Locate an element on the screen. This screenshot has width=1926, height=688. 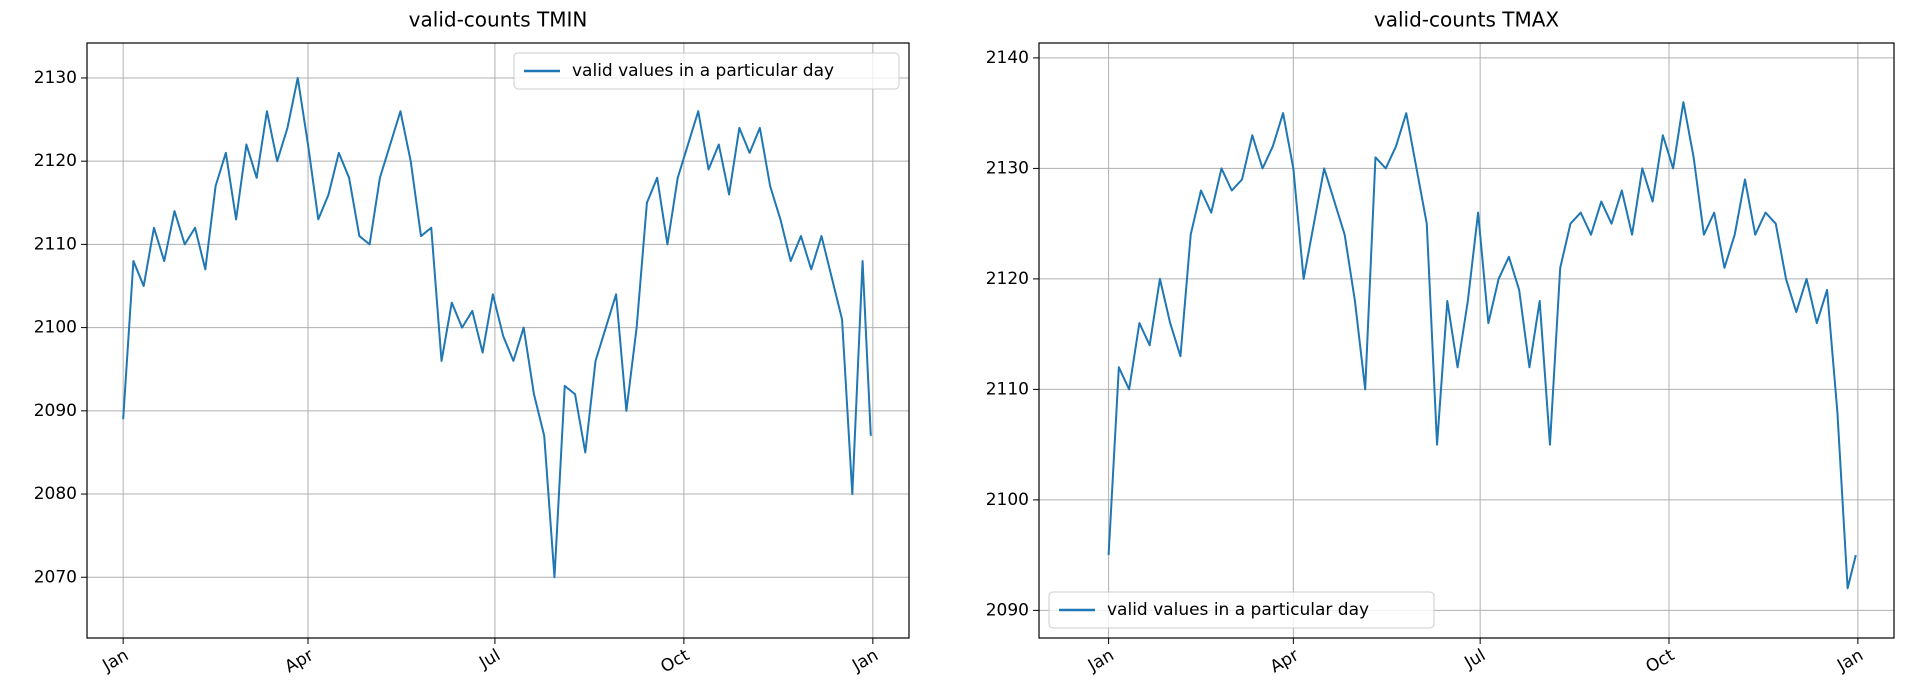
chart-title: valid-counts TMAX is located at coordinates (1466, 20).